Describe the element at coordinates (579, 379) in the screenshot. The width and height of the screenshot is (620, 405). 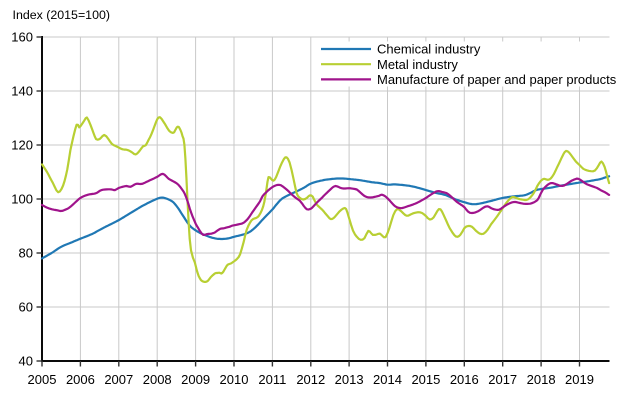
I see `svg-text: 2019` at that location.